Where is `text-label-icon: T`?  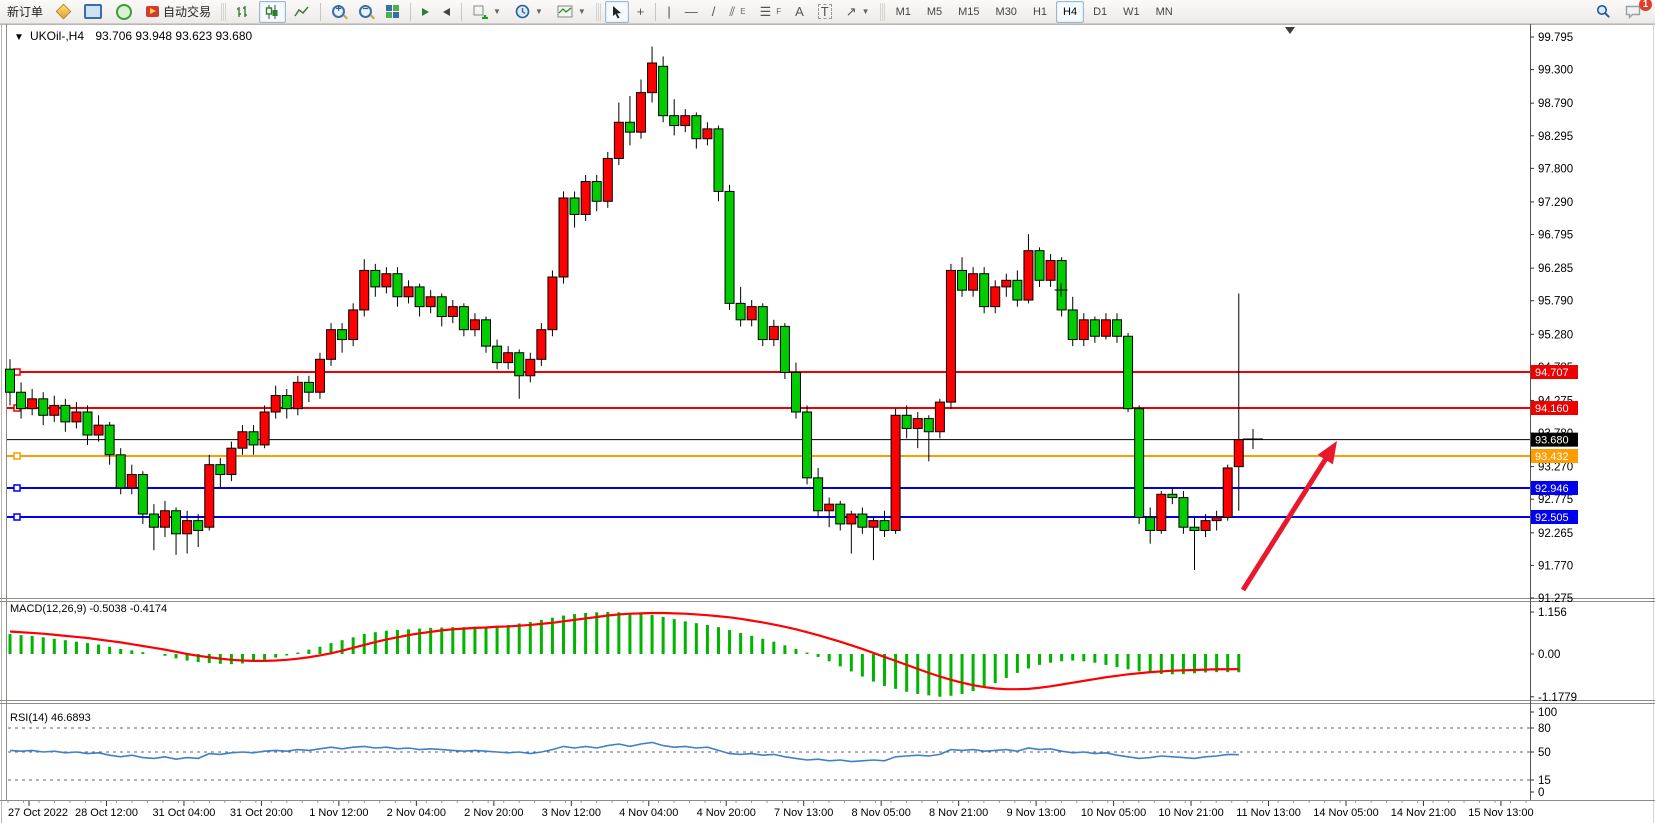 text-label-icon: T is located at coordinates (824, 11).